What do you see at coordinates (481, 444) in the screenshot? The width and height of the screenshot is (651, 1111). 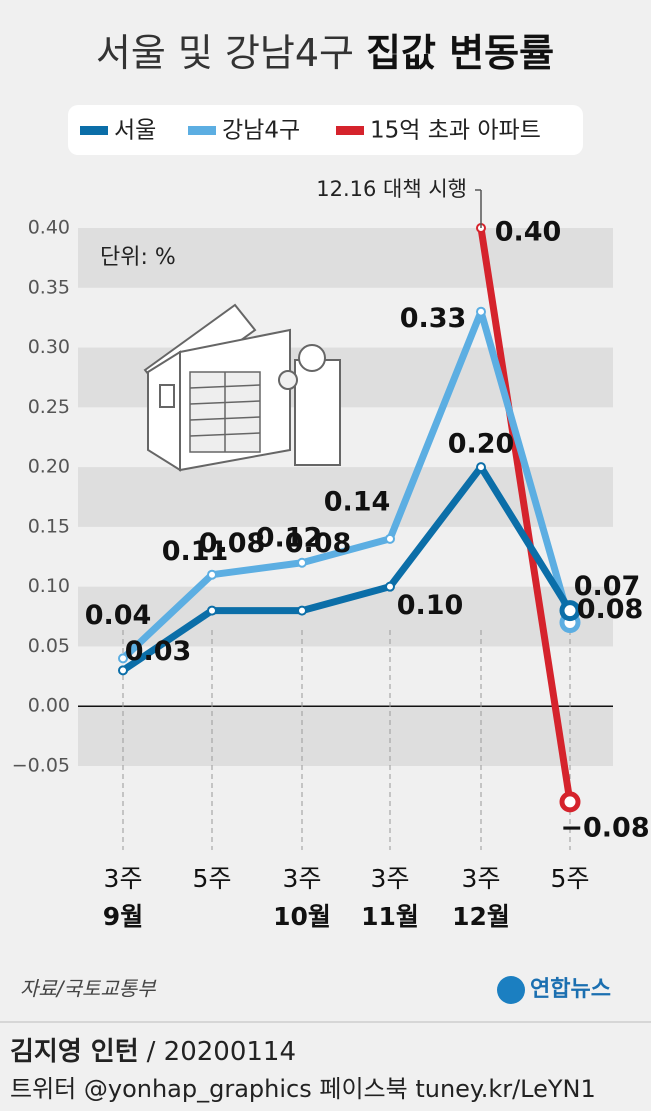 I see `value-label: 0.20` at bounding box center [481, 444].